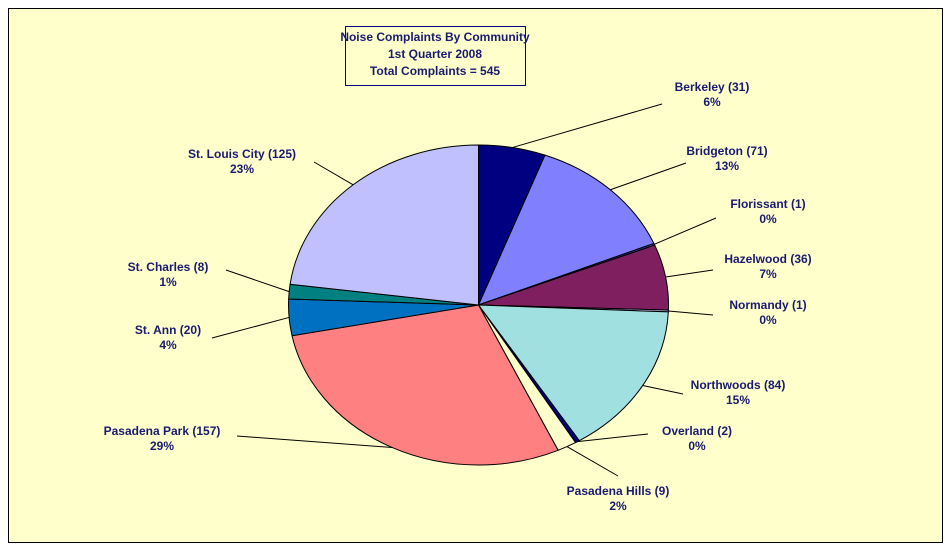 The image size is (951, 552). Describe the element at coordinates (712, 102) in the screenshot. I see `slice-percent: 6%` at that location.